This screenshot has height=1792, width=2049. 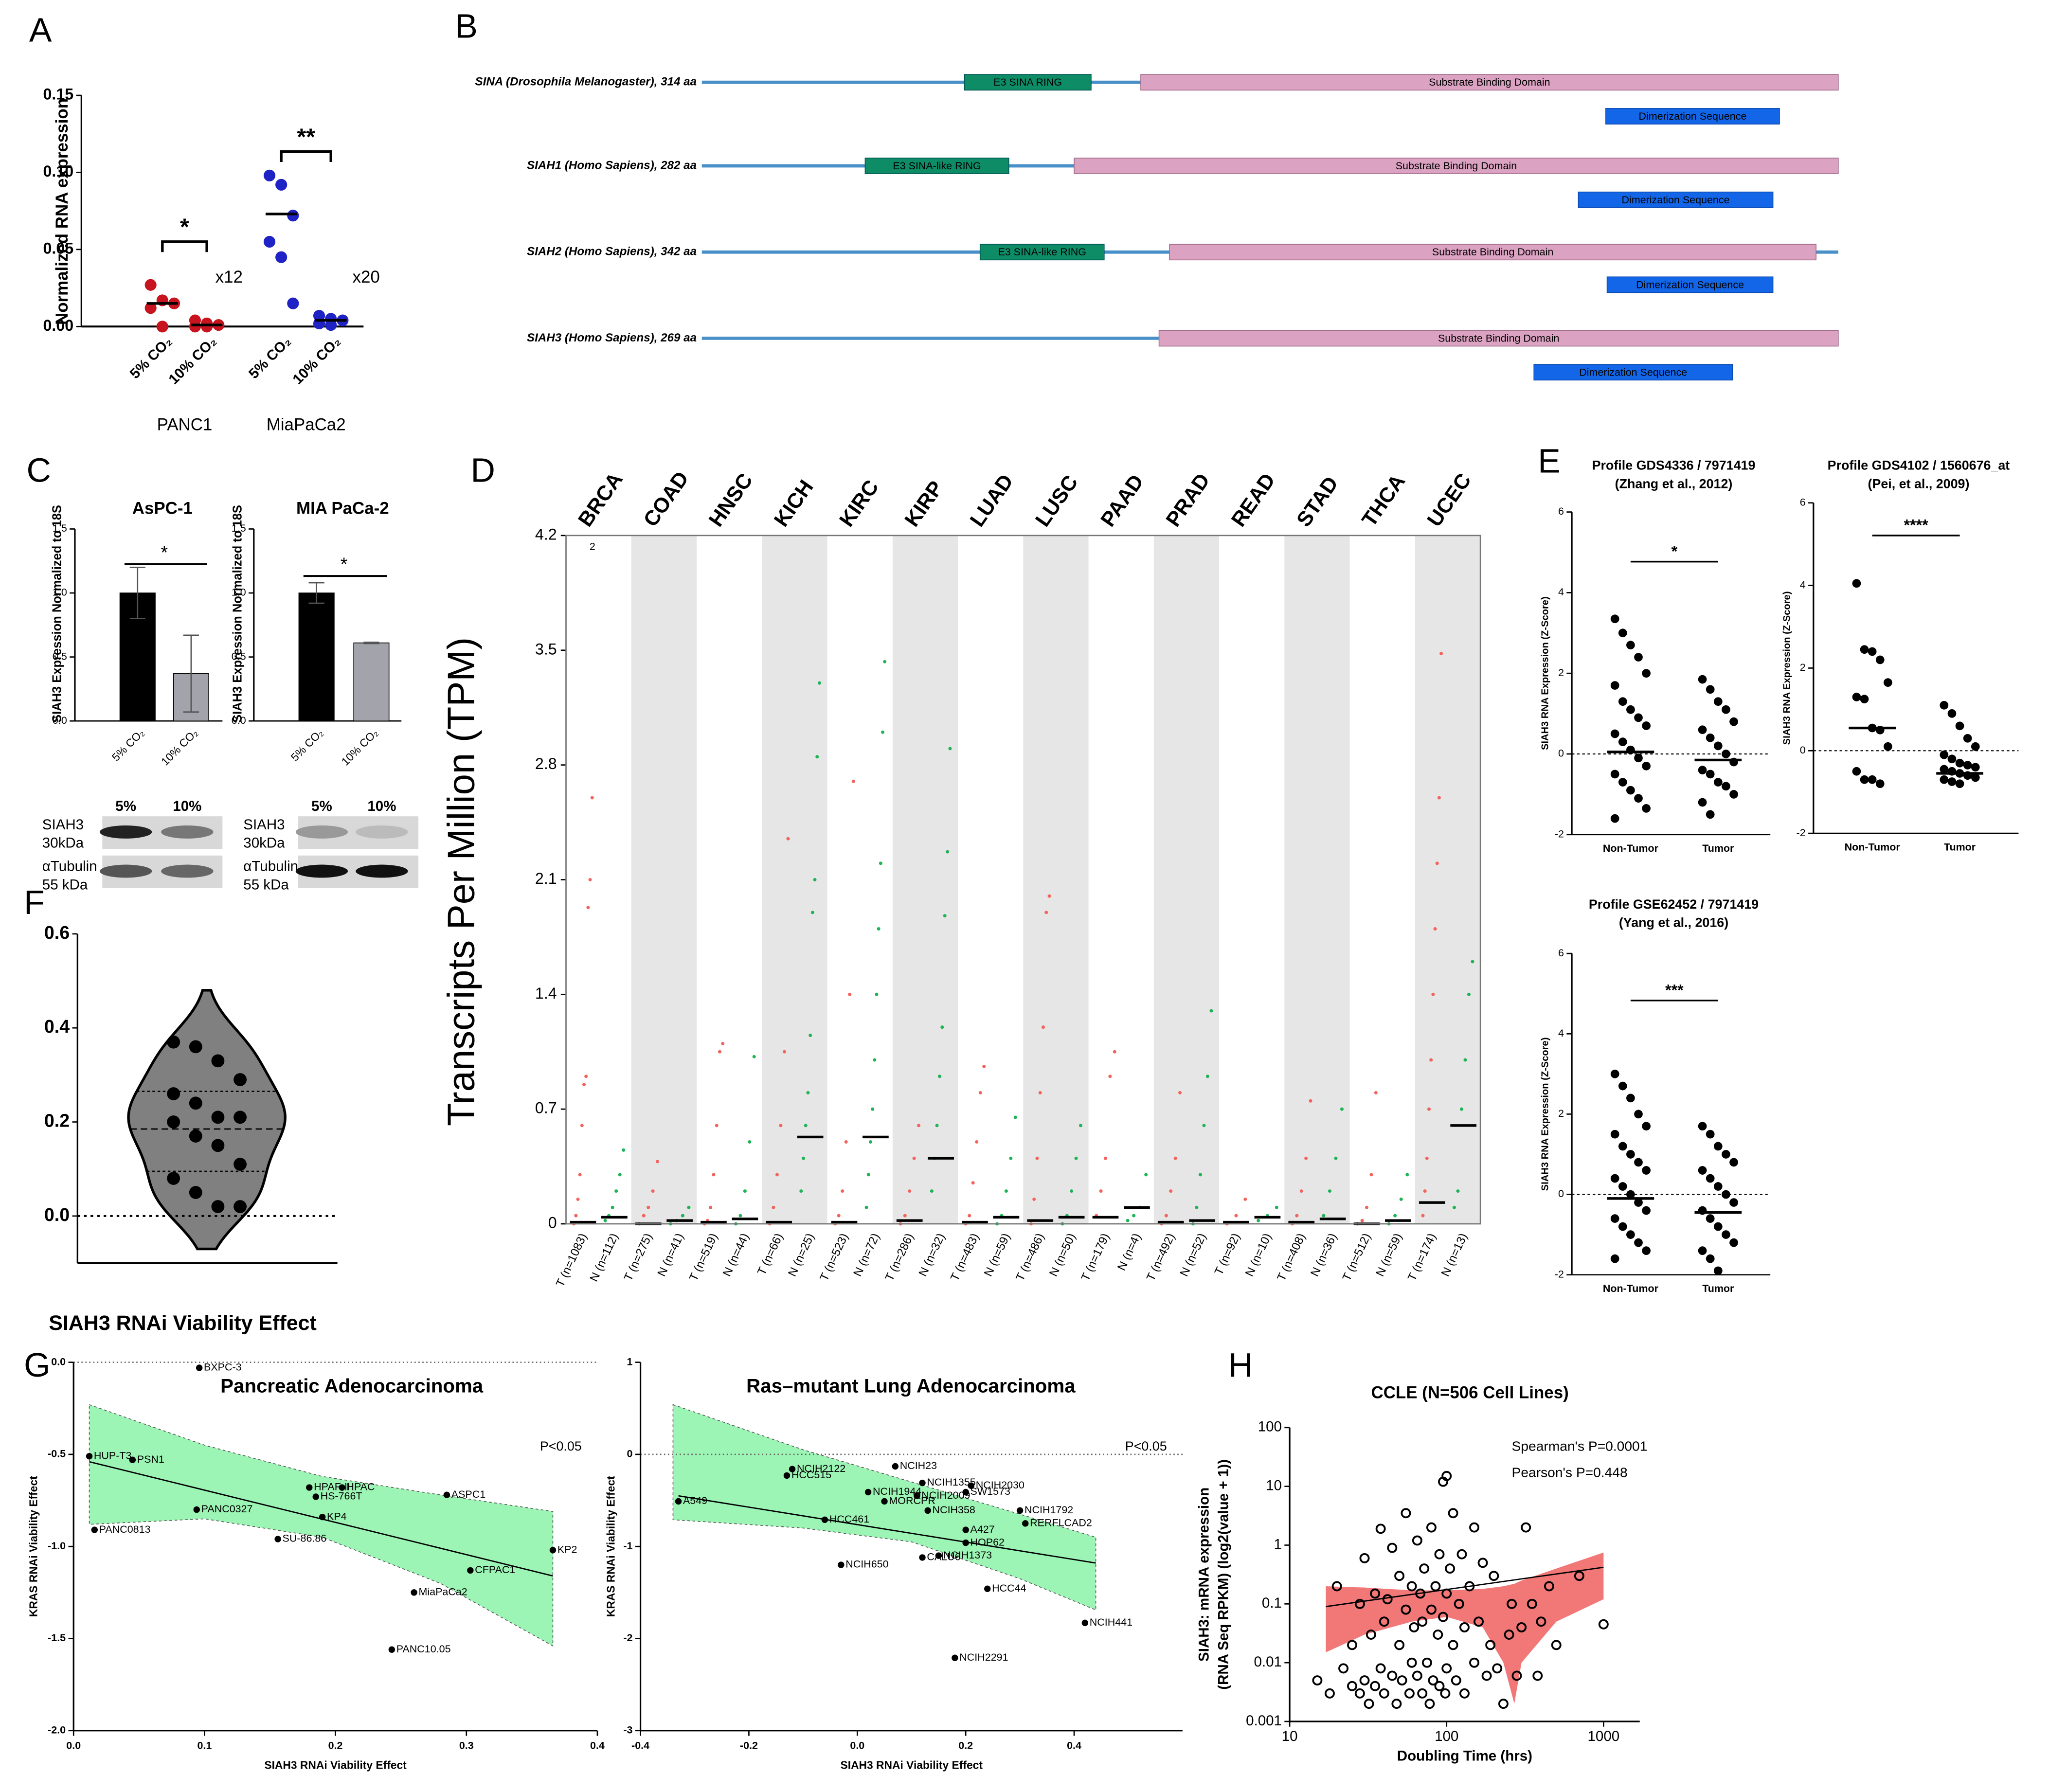 I want to click on chart-title: Profile GDS4102 / 1560676_at, so click(x=1919, y=466).